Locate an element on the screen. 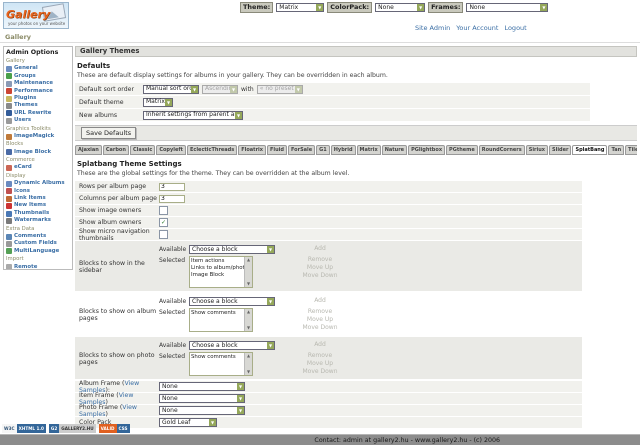 Image resolution: width=640 pixels, height=445 pixels. theme-tab: Hybrid is located at coordinates (343, 150).